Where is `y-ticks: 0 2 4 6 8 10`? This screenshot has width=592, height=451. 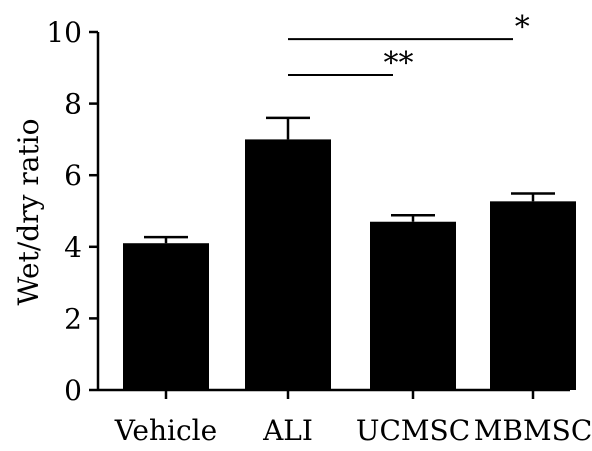
y-ticks: 0 2 4 6 8 10 is located at coordinates (72, 211).